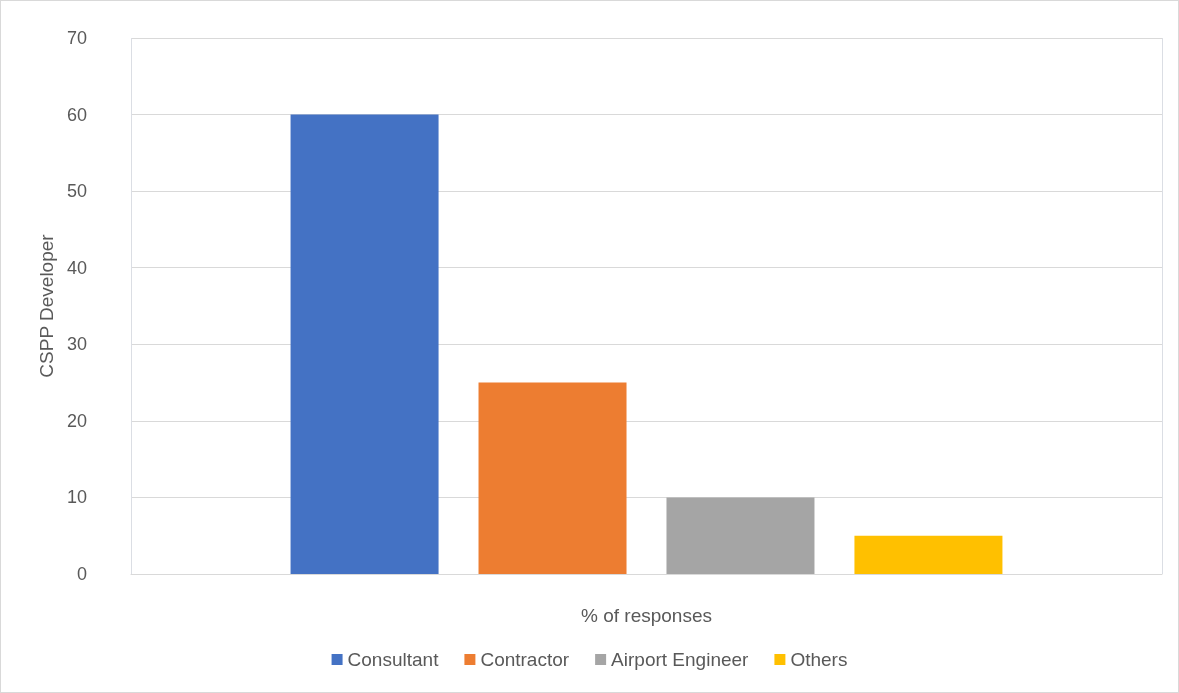 The width and height of the screenshot is (1179, 693). Describe the element at coordinates (76, 114) in the screenshot. I see `y-tick-label: 60` at that location.